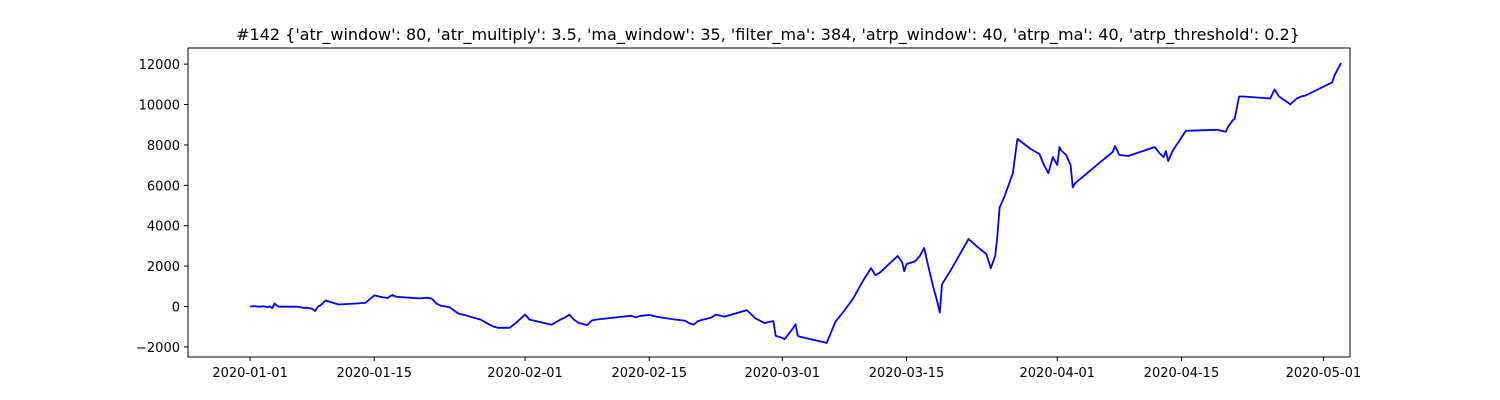 Image resolution: width=1500 pixels, height=400 pixels. What do you see at coordinates (1182, 373) in the screenshot?
I see `x-tick-label: 2020-04-15` at bounding box center [1182, 373].